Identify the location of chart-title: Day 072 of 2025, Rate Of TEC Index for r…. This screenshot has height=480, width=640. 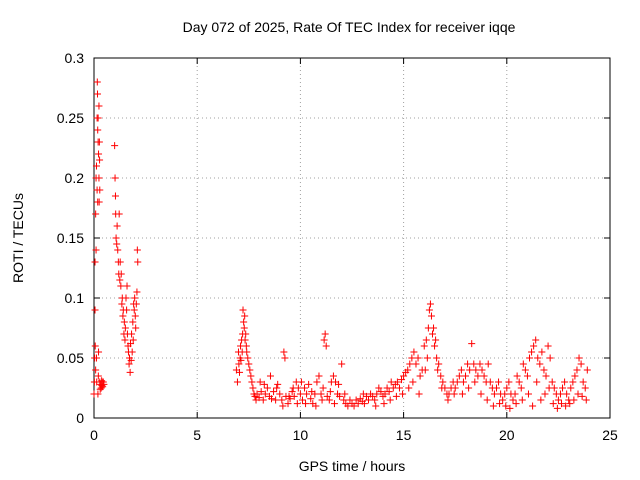
(349, 27).